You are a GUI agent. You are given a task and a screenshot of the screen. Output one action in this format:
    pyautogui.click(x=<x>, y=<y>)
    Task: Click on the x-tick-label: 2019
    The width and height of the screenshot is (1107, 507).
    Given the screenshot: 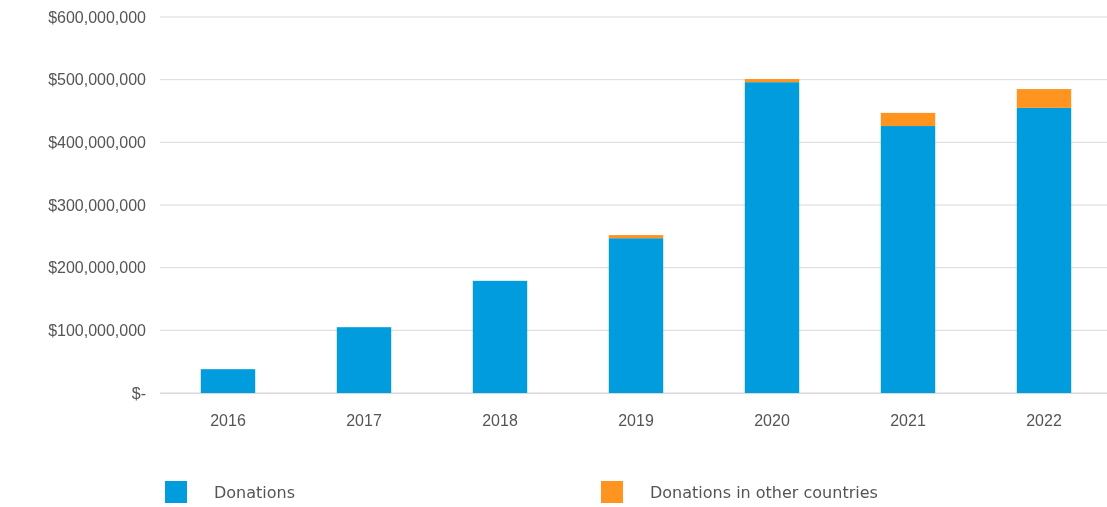 What is the action you would take?
    pyautogui.click(x=636, y=421)
    